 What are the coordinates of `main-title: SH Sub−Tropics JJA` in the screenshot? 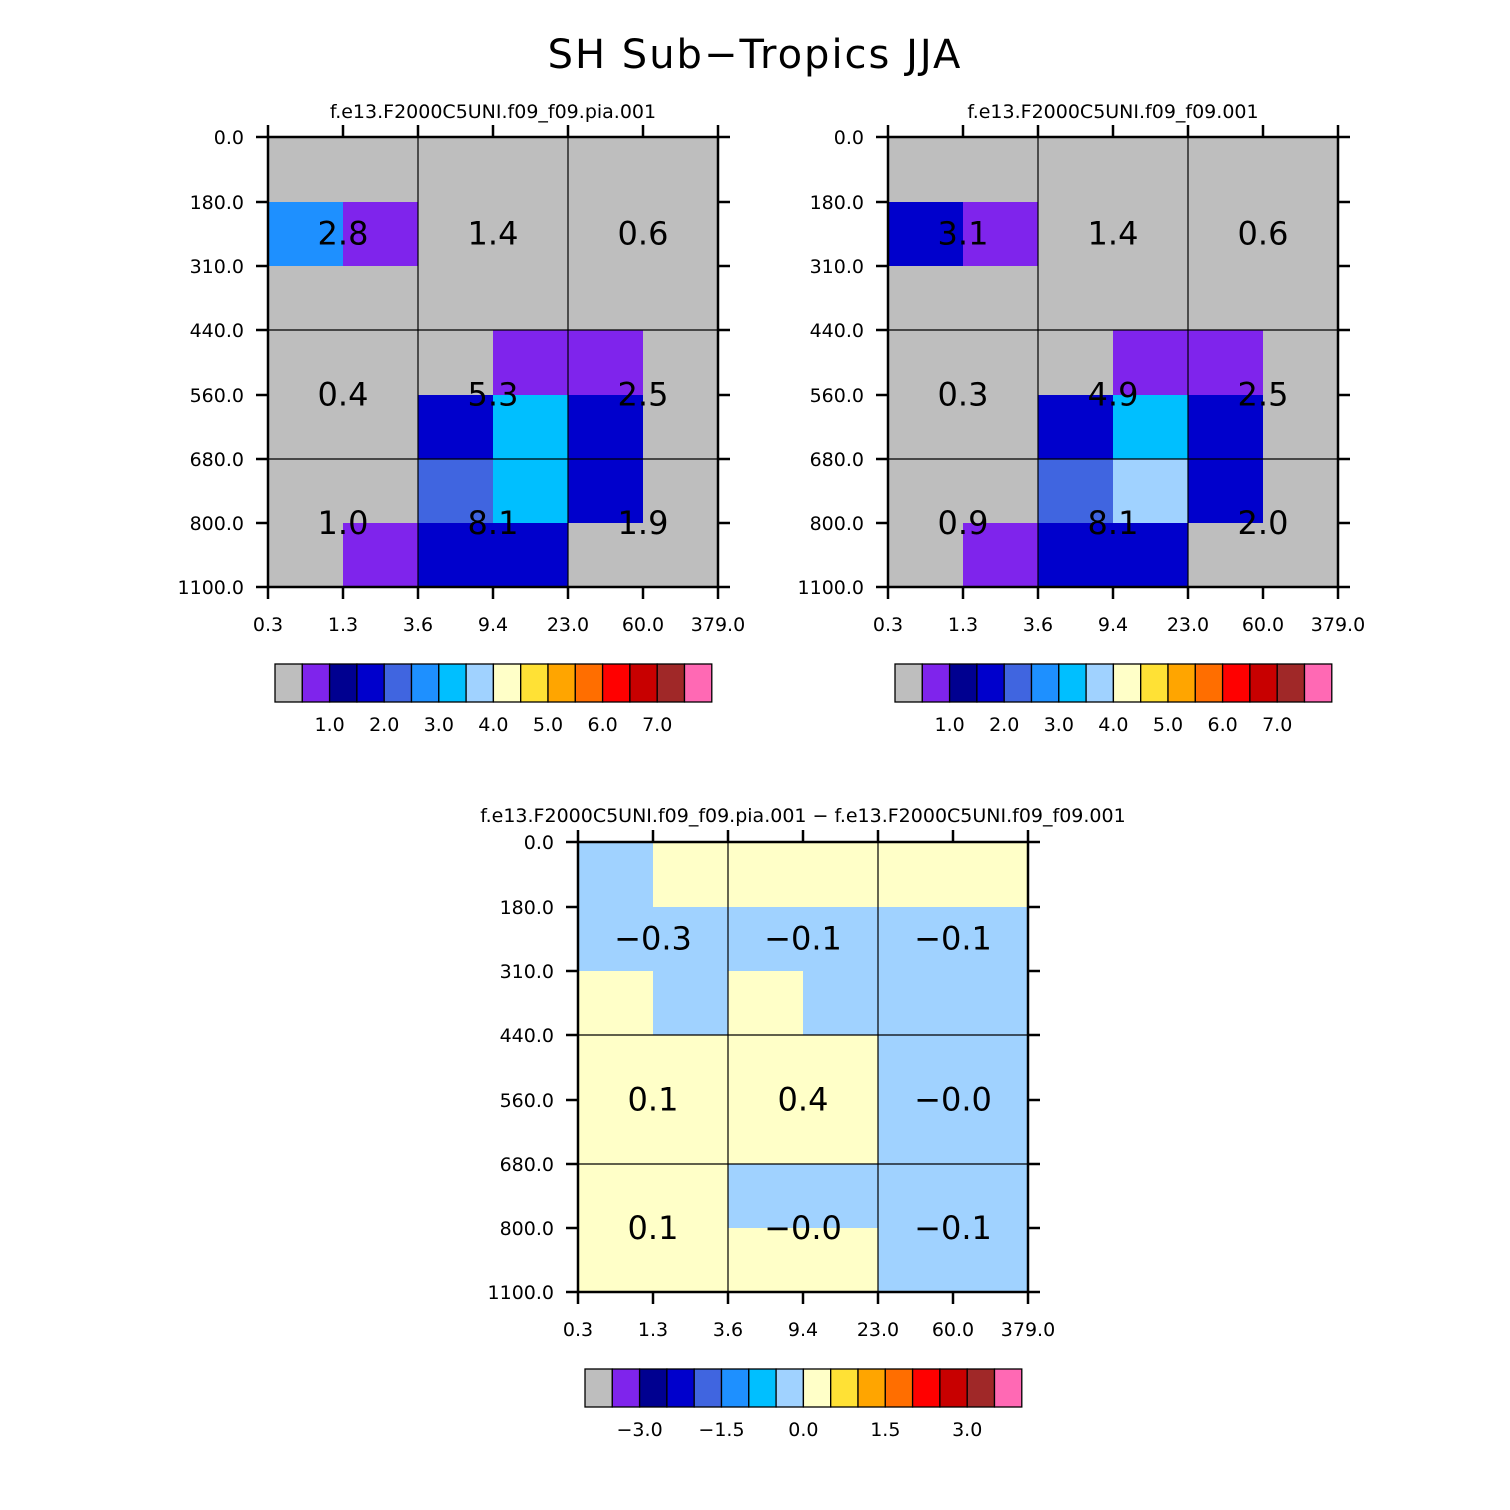 It's located at (755, 55).